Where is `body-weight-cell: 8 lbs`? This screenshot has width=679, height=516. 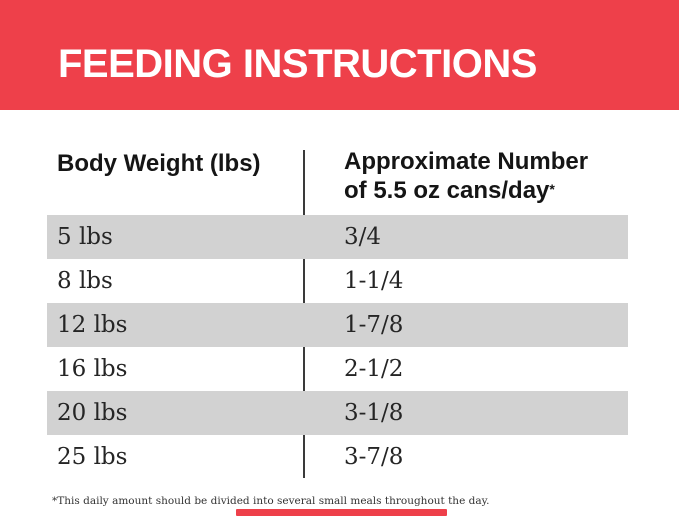
body-weight-cell: 8 lbs is located at coordinates (85, 281).